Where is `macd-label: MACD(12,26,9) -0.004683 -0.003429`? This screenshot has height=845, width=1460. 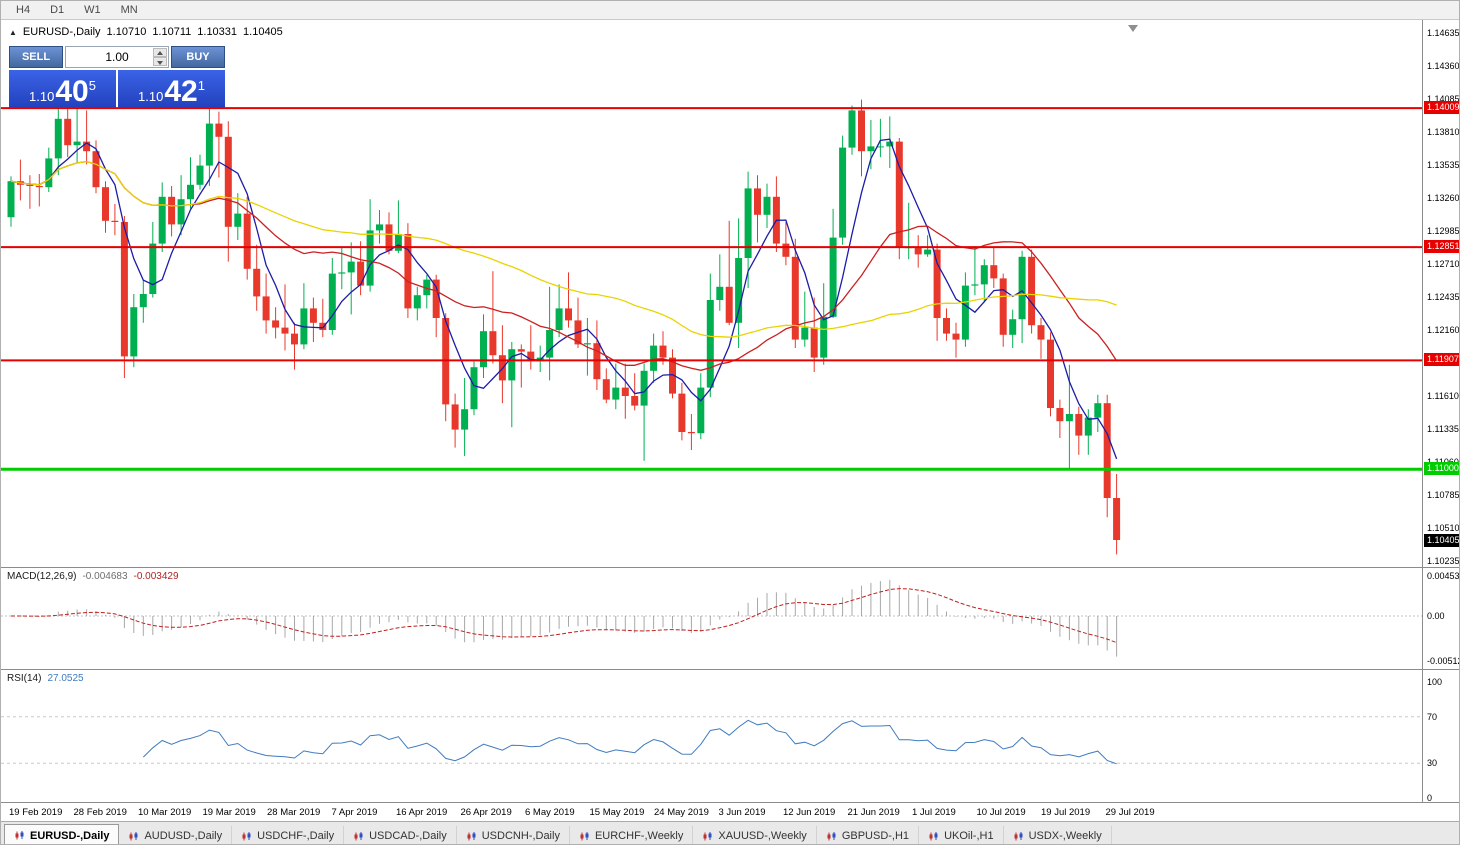
macd-label: MACD(12,26,9) -0.004683 -0.003429 is located at coordinates (93, 576).